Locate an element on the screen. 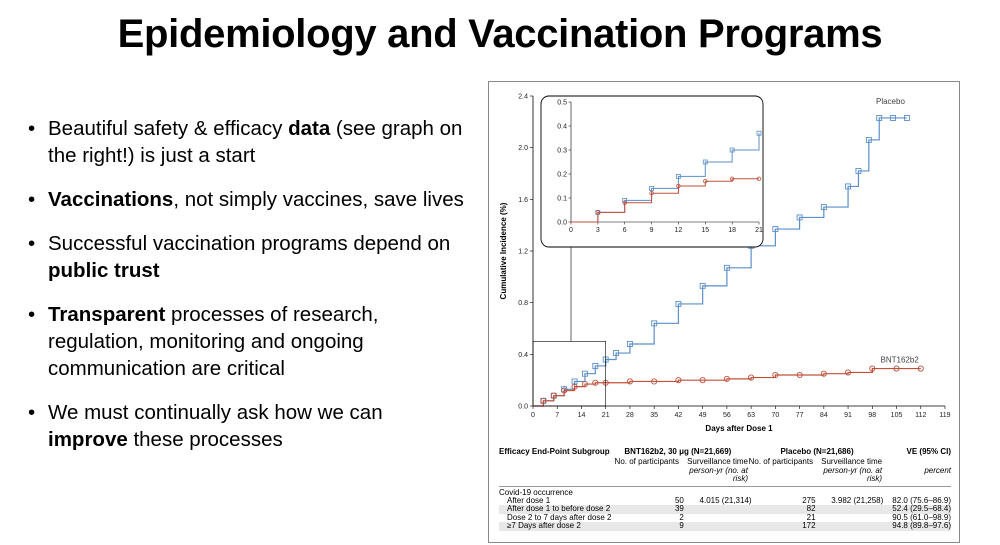 This screenshot has height=545, width=1000. x-tick-label: 56 is located at coordinates (727, 415).